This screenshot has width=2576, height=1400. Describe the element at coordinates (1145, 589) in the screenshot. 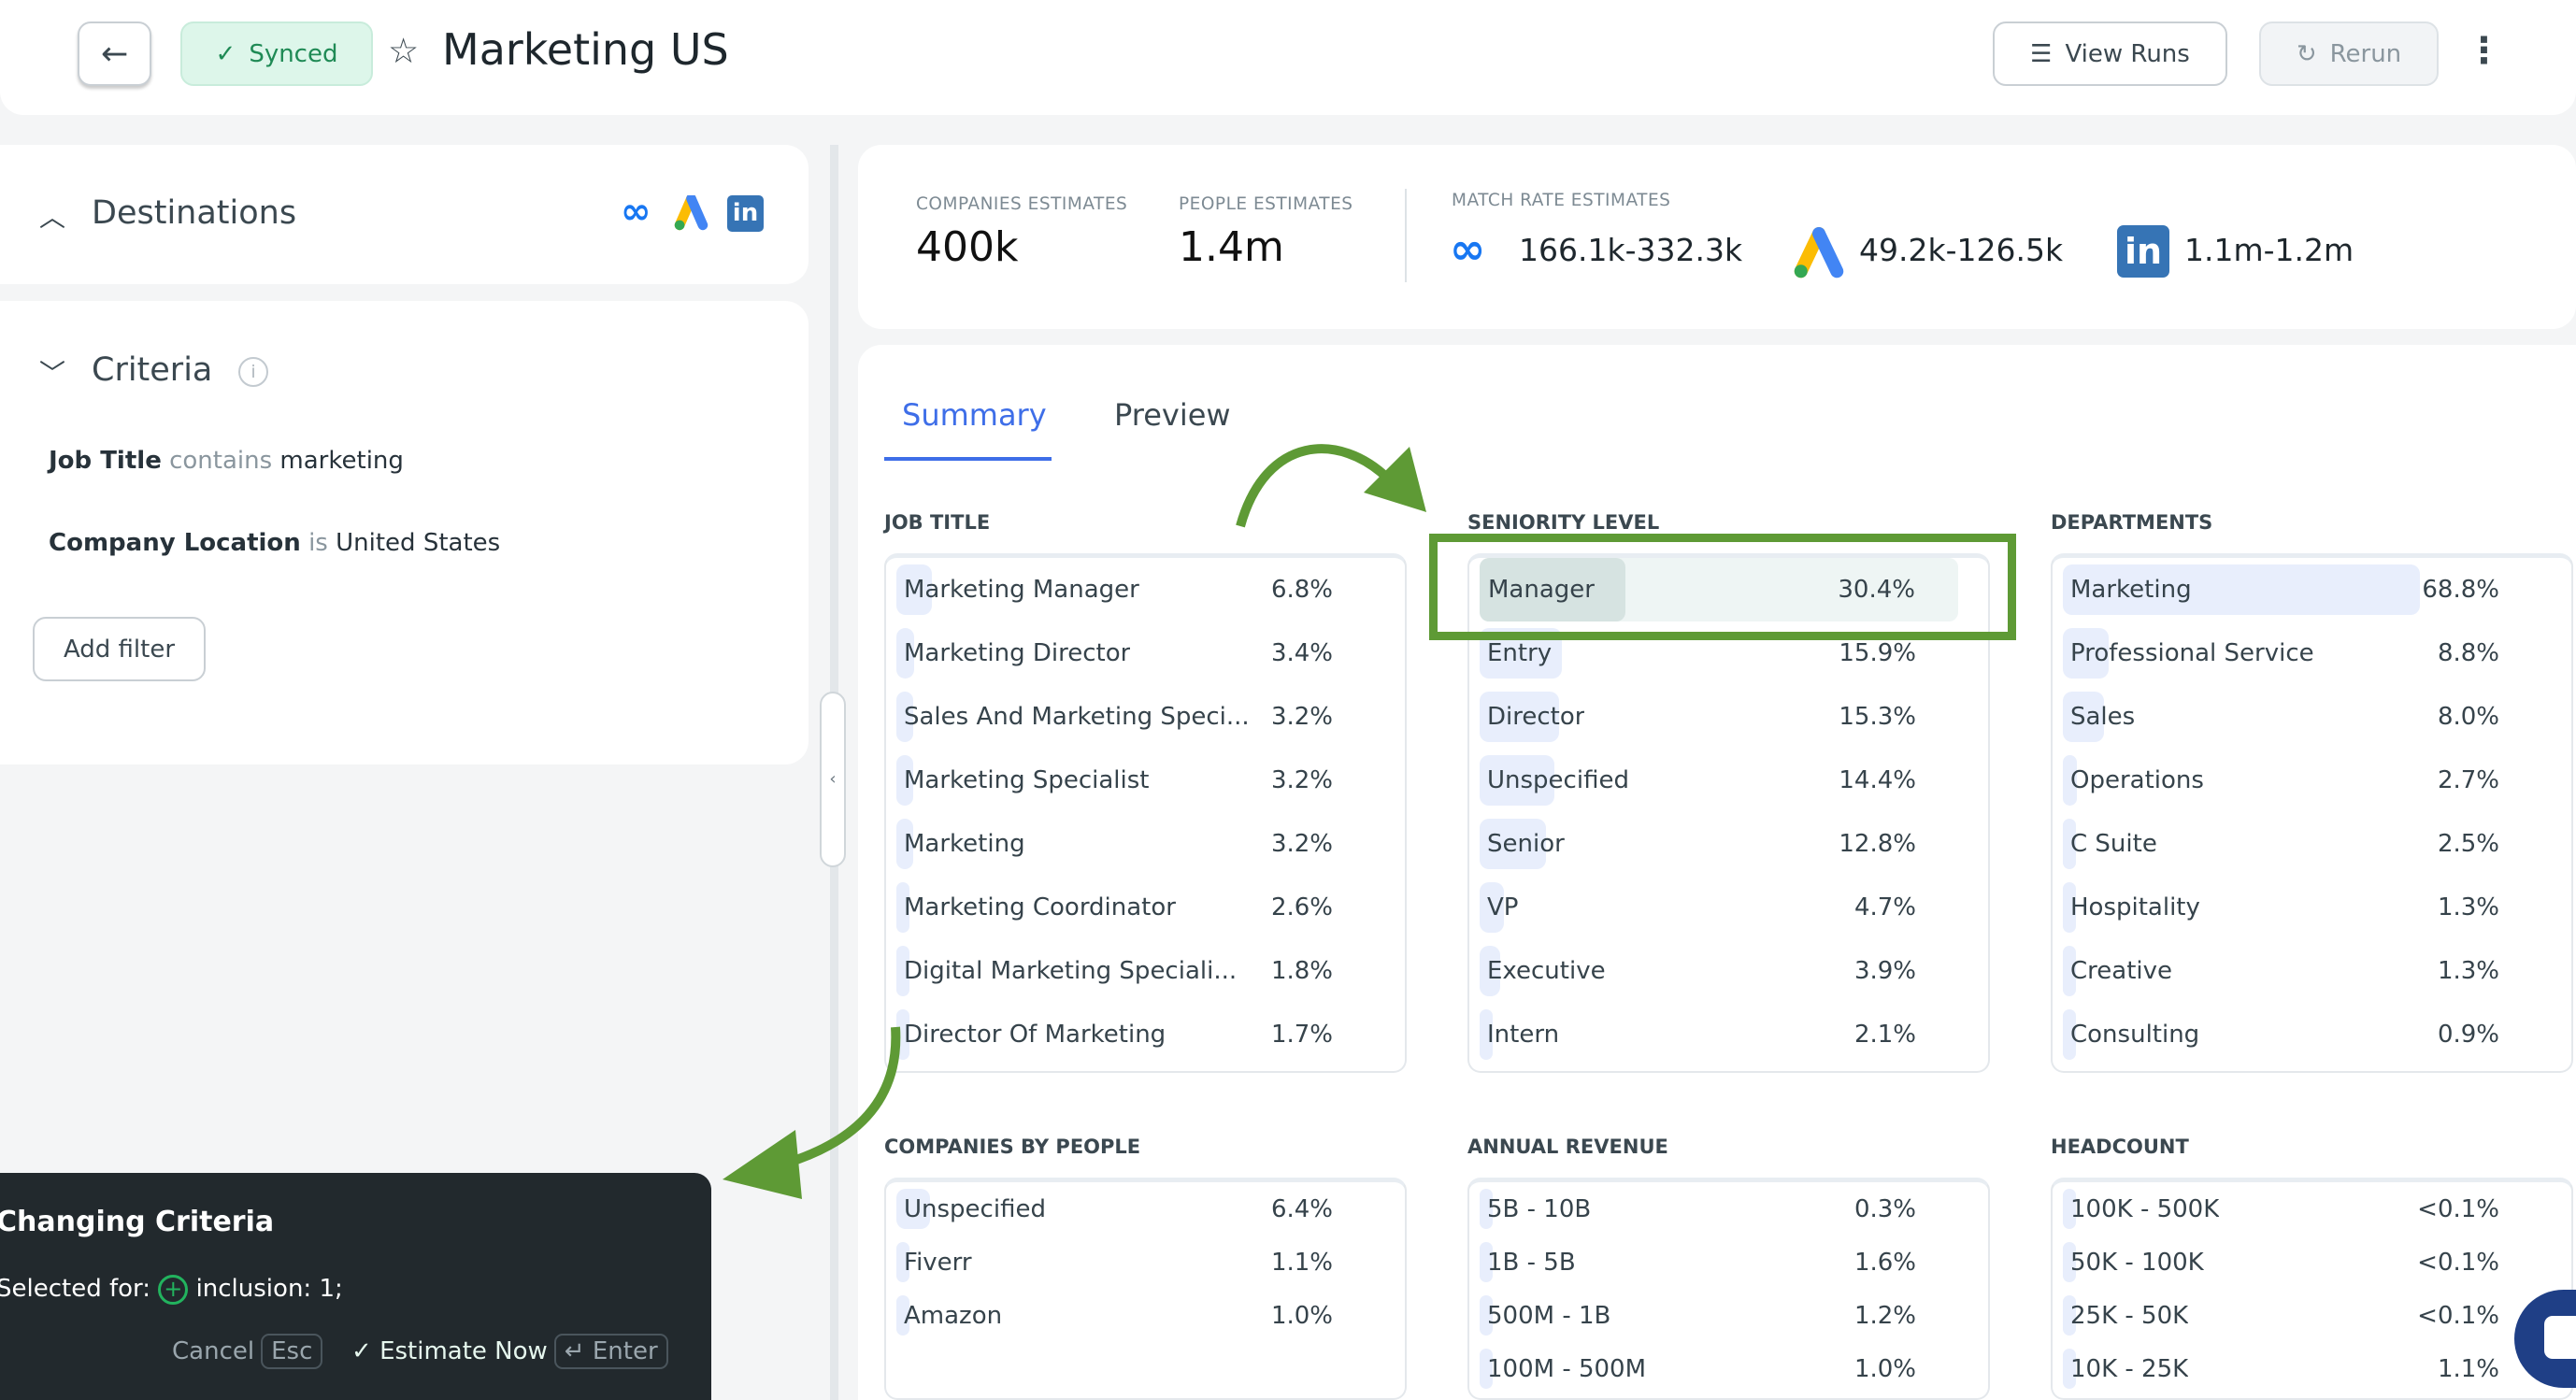

I see `table-row: Marketing Manager 6.8%` at that location.